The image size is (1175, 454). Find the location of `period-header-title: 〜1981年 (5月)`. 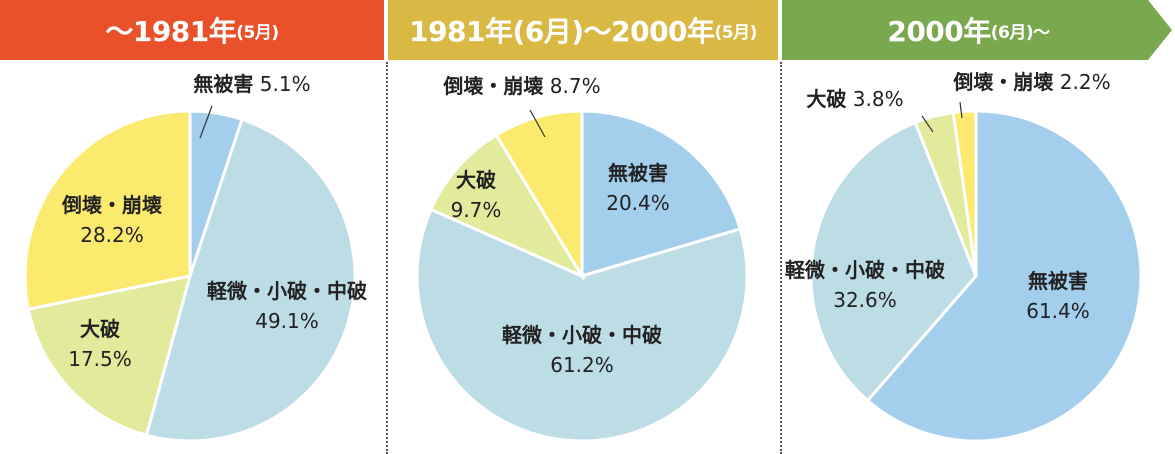

period-header-title: 〜1981年 (5月) is located at coordinates (192, 30).